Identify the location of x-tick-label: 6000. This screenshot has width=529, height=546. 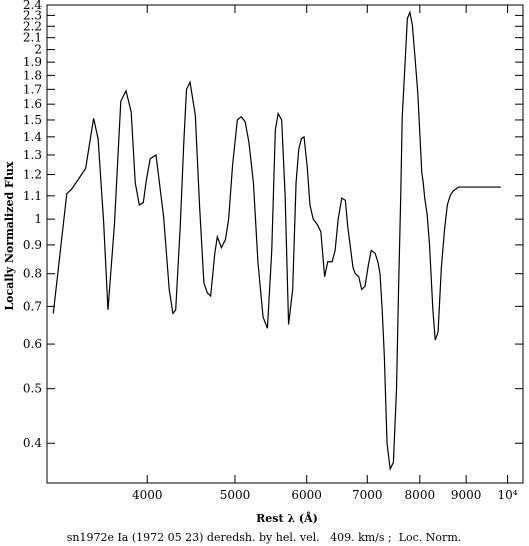
(306, 495).